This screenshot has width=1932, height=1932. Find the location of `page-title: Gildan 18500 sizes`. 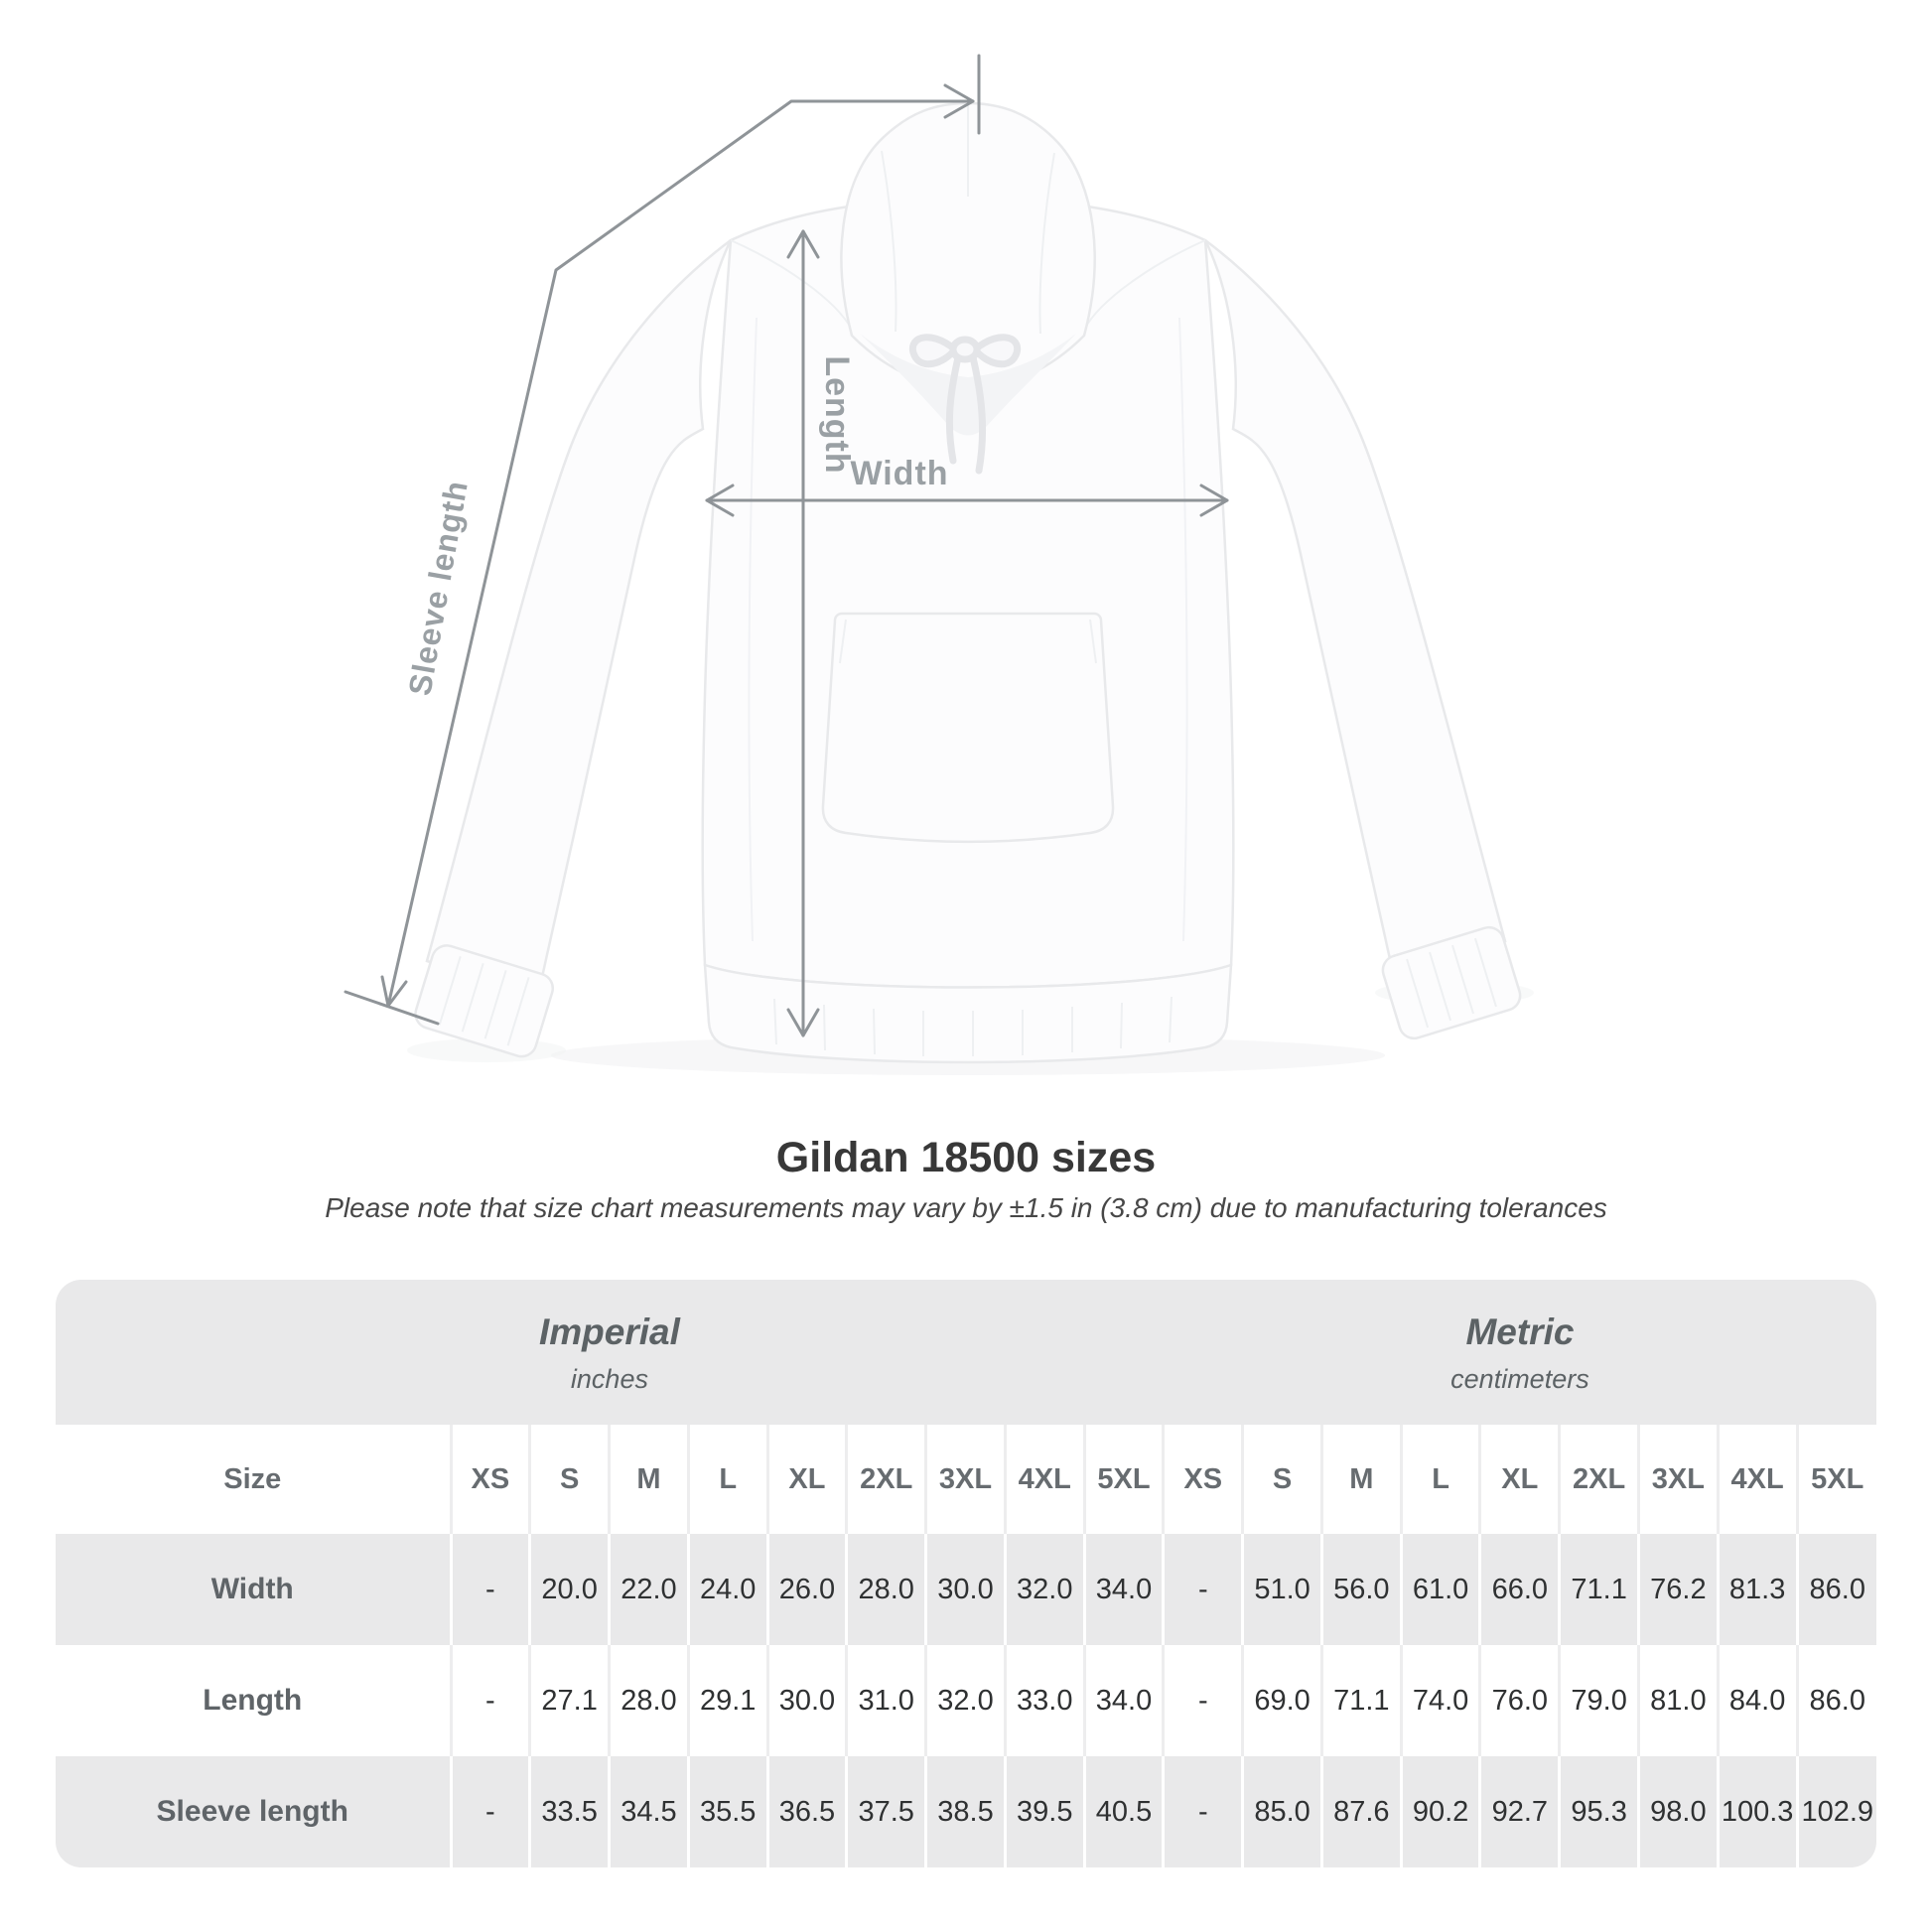

page-title: Gildan 18500 sizes is located at coordinates (966, 1157).